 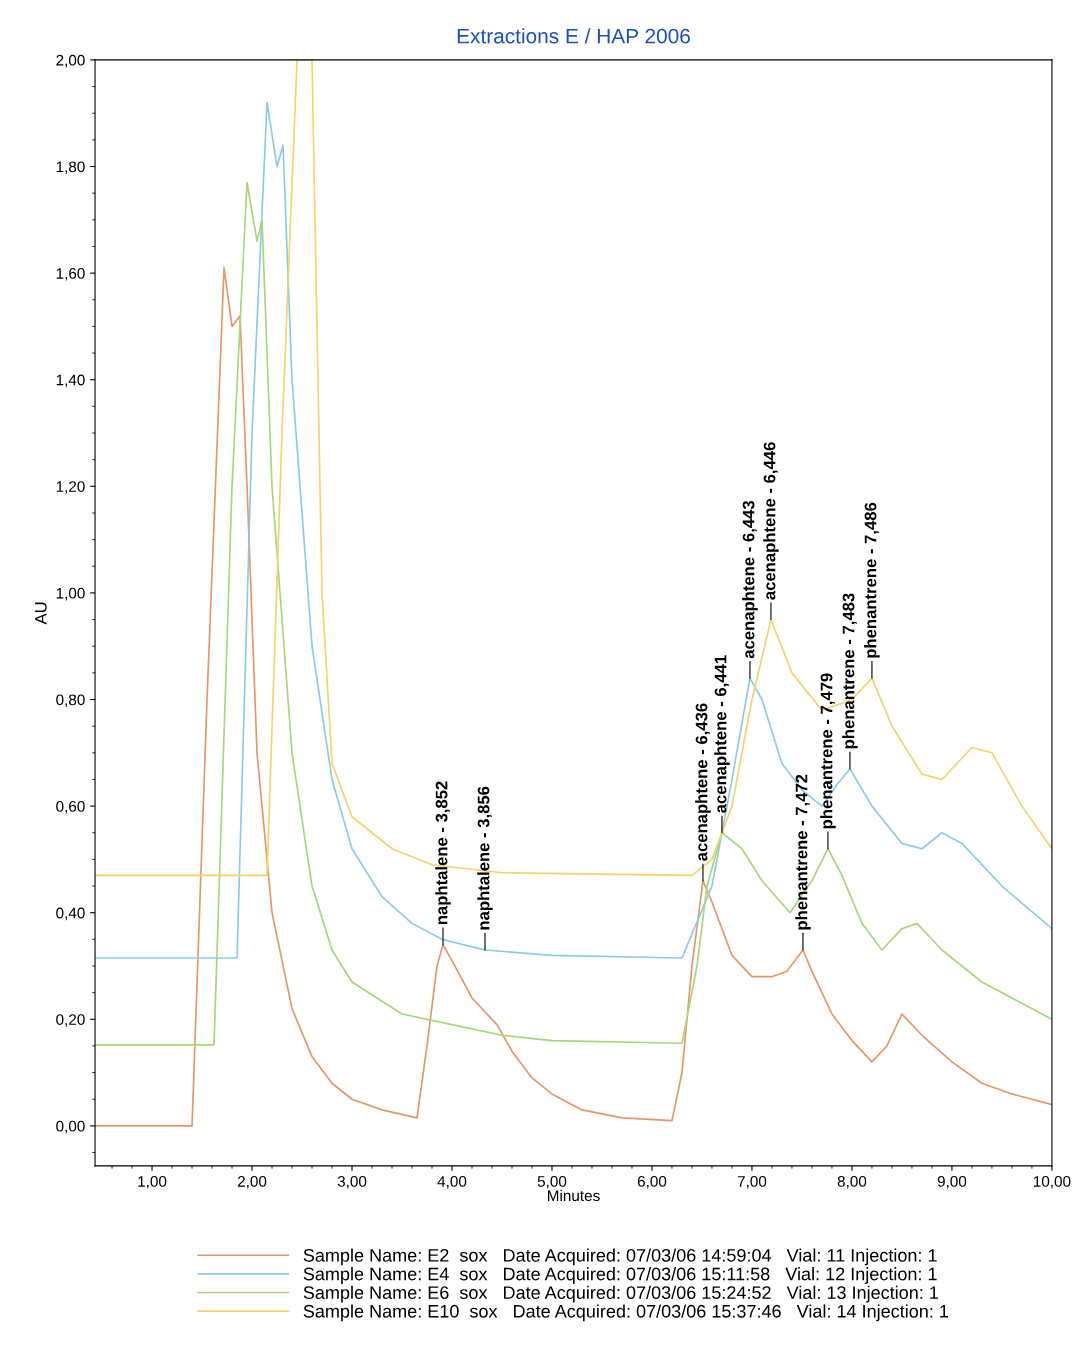 I want to click on annotation: acenaphtene - 6,446, so click(x=771, y=521).